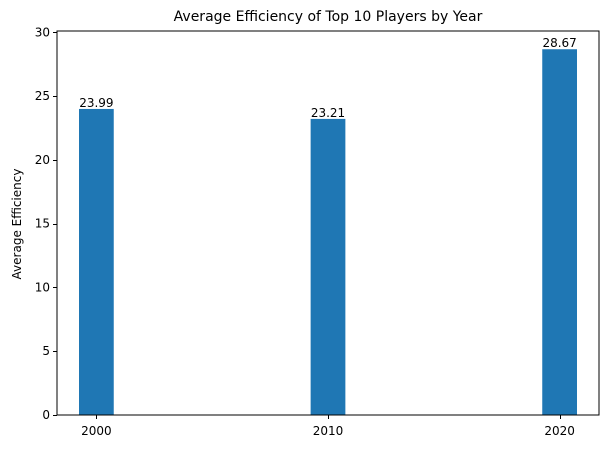 This screenshot has width=609, height=449. What do you see at coordinates (42, 224) in the screenshot?
I see `y-tick-label-15: 15` at bounding box center [42, 224].